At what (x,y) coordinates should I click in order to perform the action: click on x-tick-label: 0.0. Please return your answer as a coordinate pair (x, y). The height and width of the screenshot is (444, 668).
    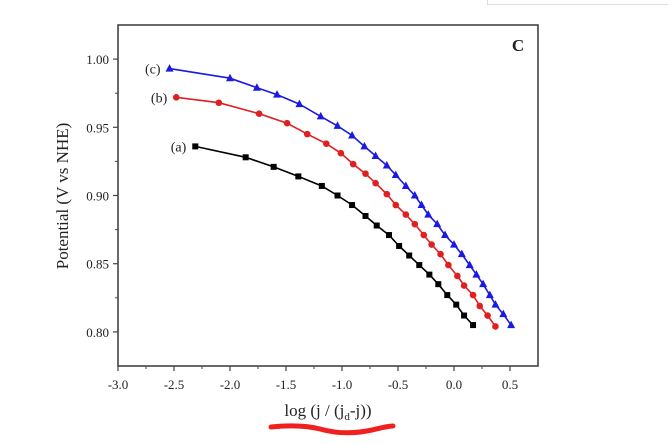
    Looking at the image, I should click on (454, 384).